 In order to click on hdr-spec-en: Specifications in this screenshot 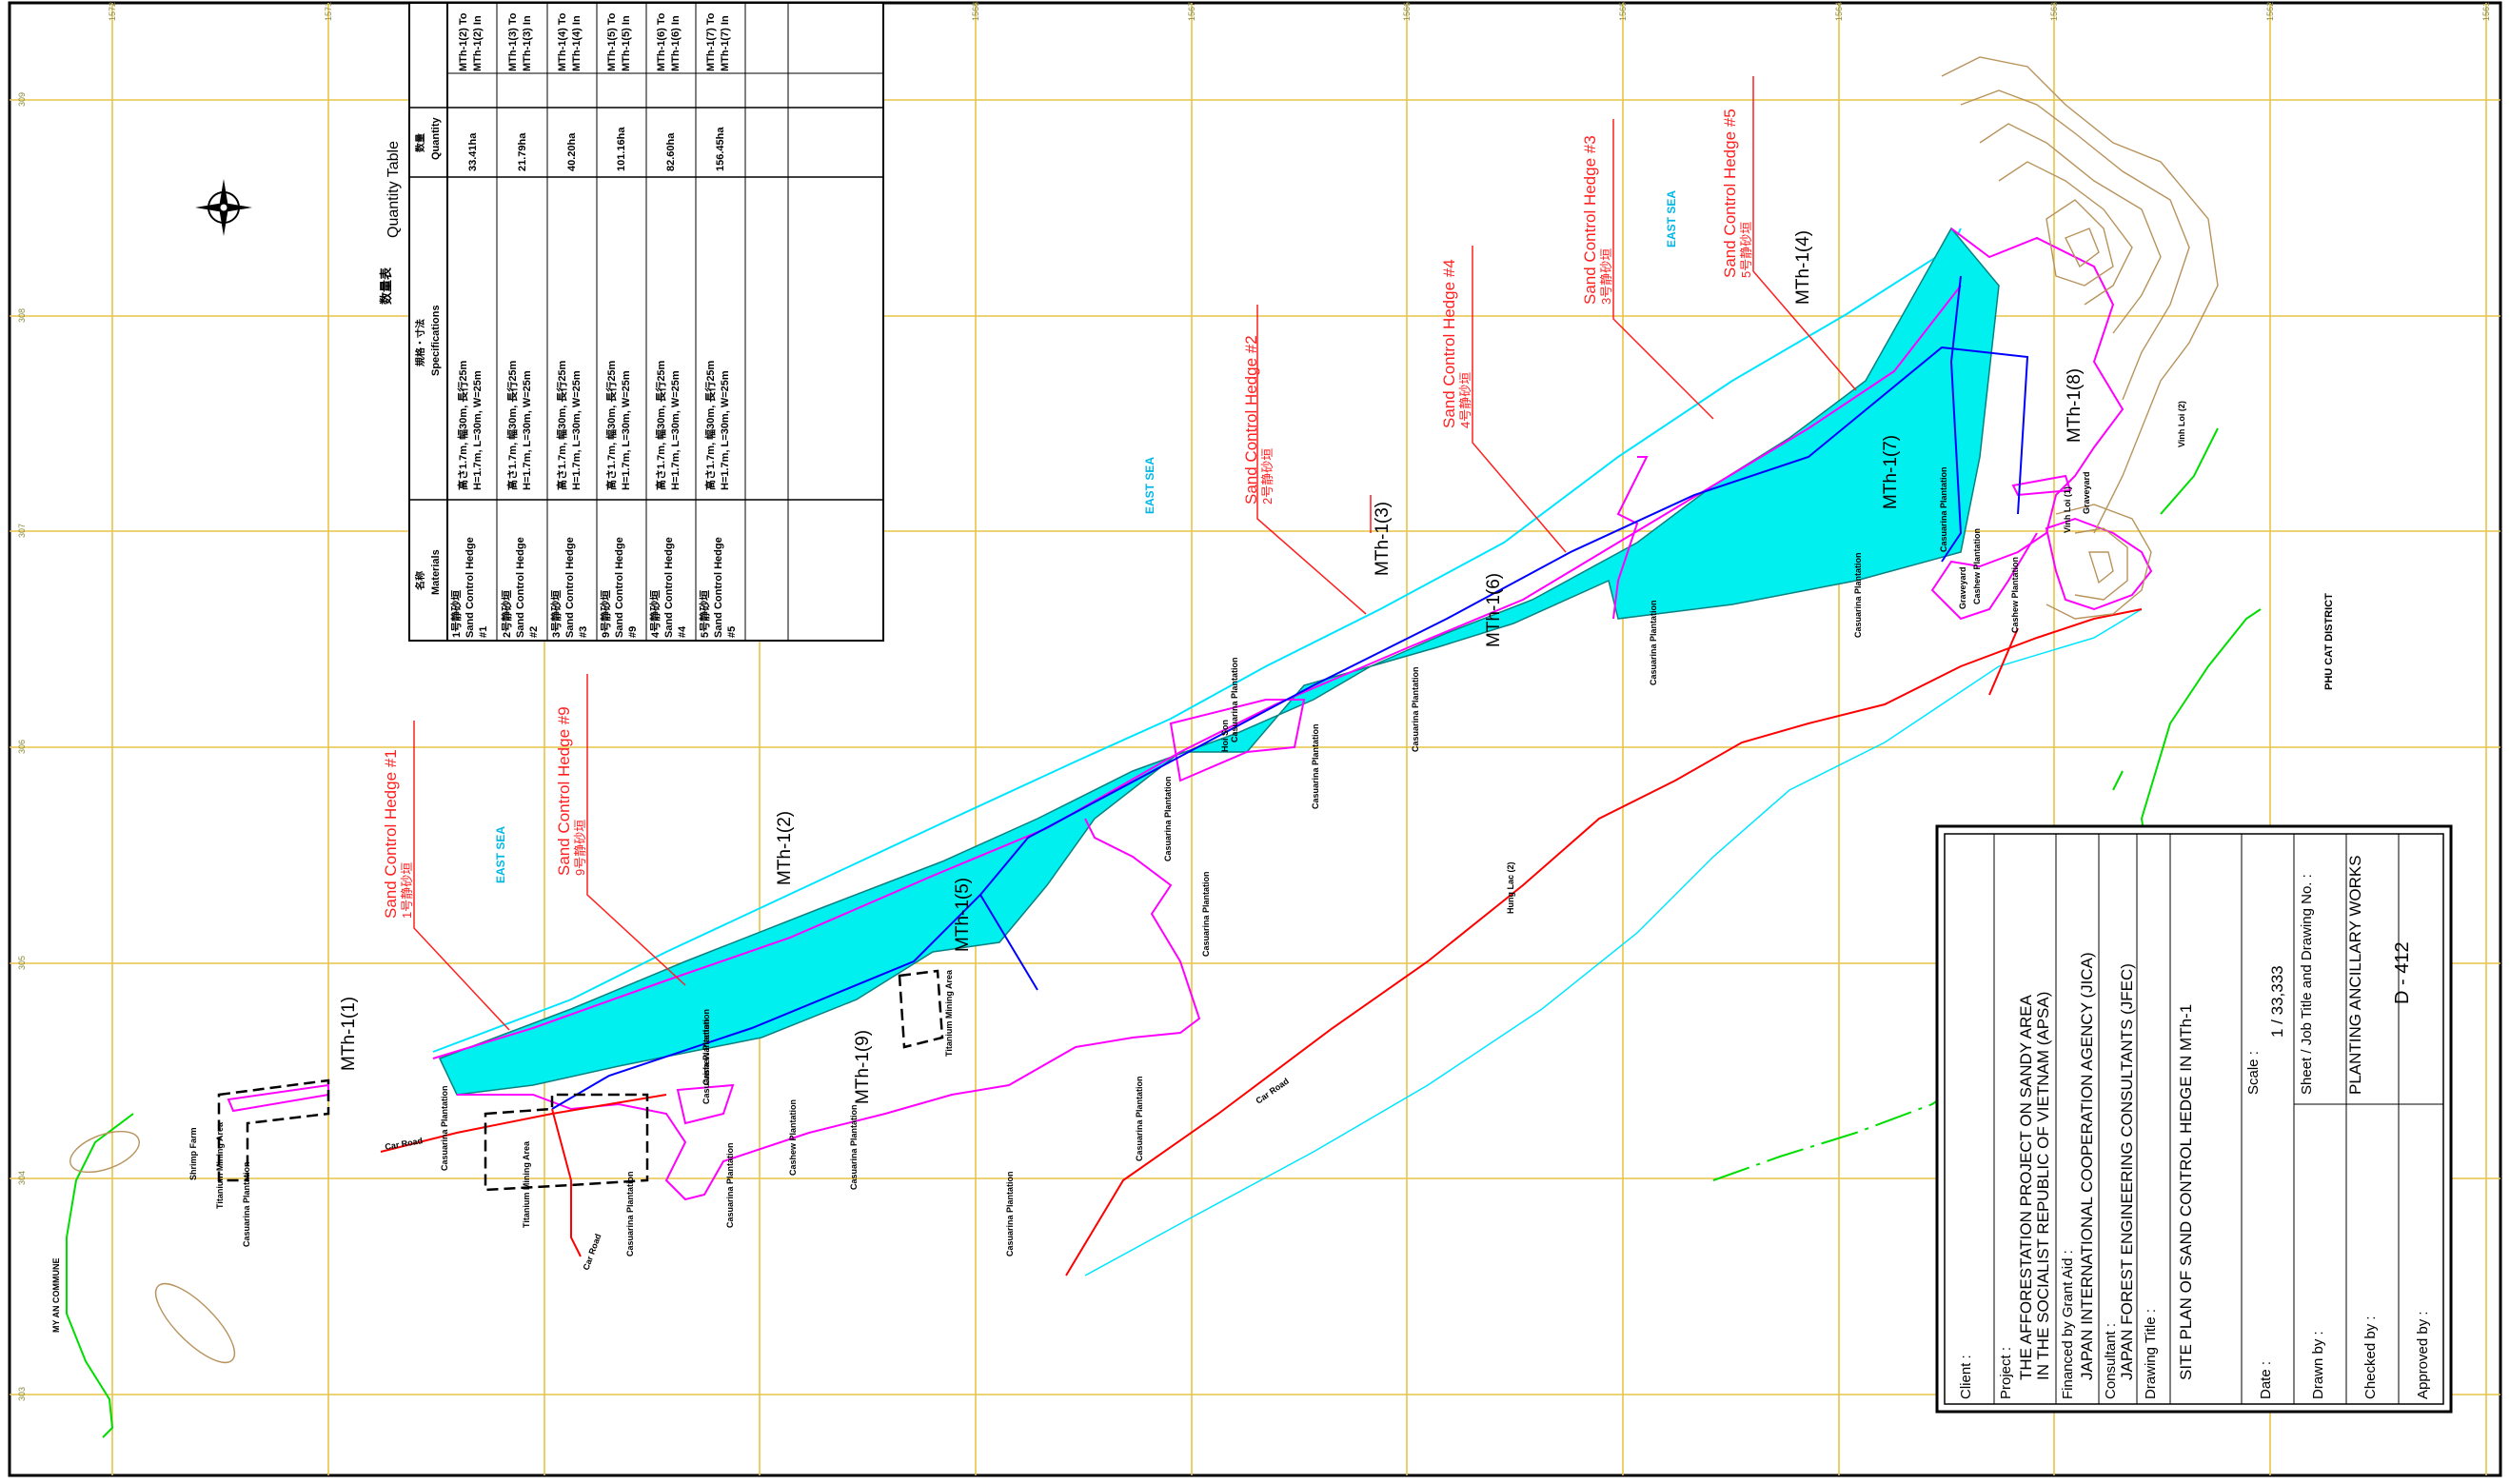, I will do `click(436, 341)`.